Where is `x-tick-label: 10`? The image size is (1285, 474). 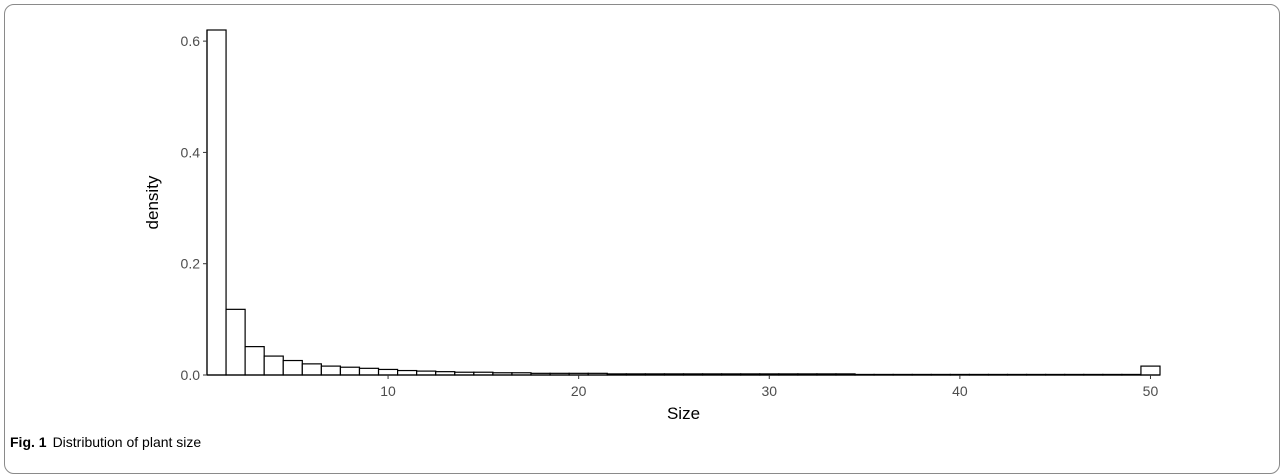 x-tick-label: 10 is located at coordinates (388, 391).